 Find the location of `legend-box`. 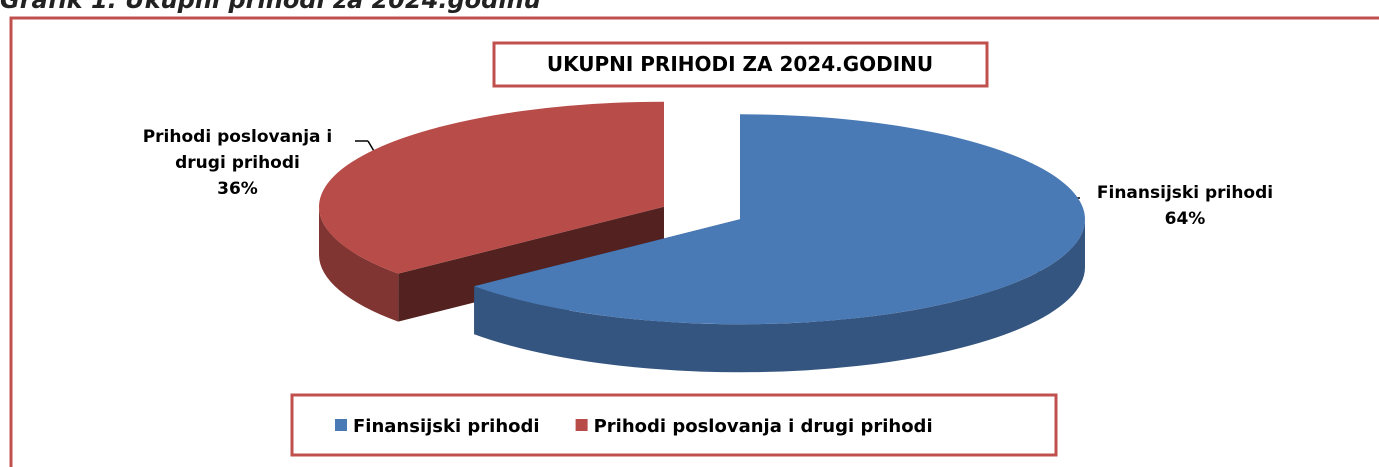

legend-box is located at coordinates (674, 425).